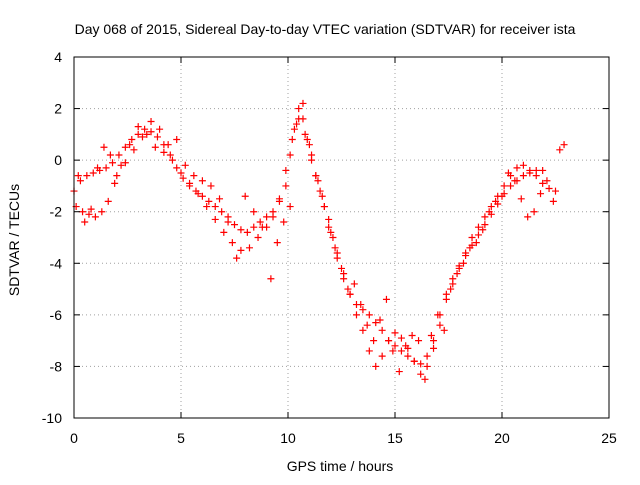 Image resolution: width=640 pixels, height=485 pixels. What do you see at coordinates (58, 160) in the screenshot?
I see `y-tick-label: 0` at bounding box center [58, 160].